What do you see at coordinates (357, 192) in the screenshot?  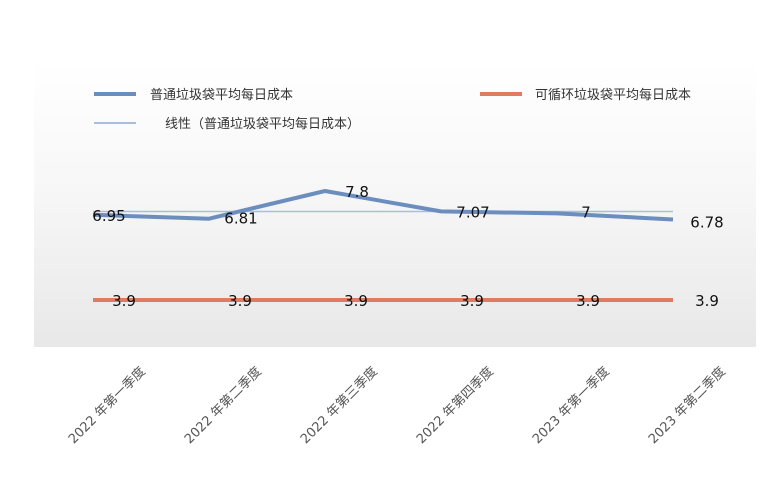 I see `data-label-normal: 7.8` at bounding box center [357, 192].